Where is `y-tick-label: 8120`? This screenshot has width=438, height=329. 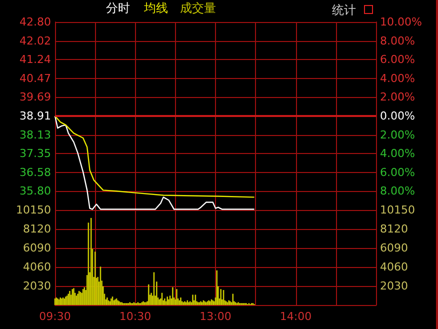 y-tick-label: 8120 is located at coordinates (37, 229).